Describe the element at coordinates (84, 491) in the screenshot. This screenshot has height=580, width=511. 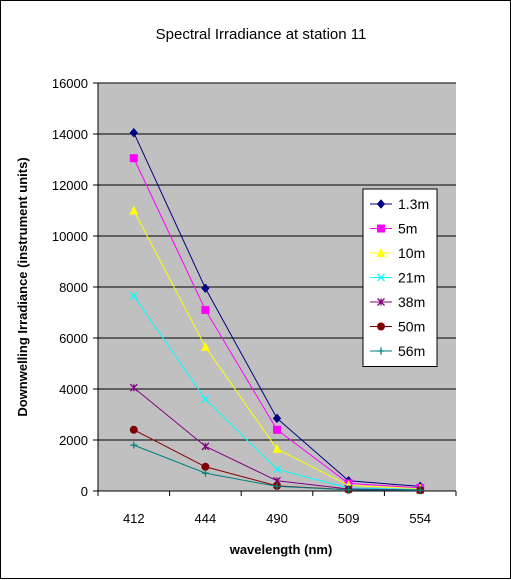
I see `y-tick-label: 0` at that location.